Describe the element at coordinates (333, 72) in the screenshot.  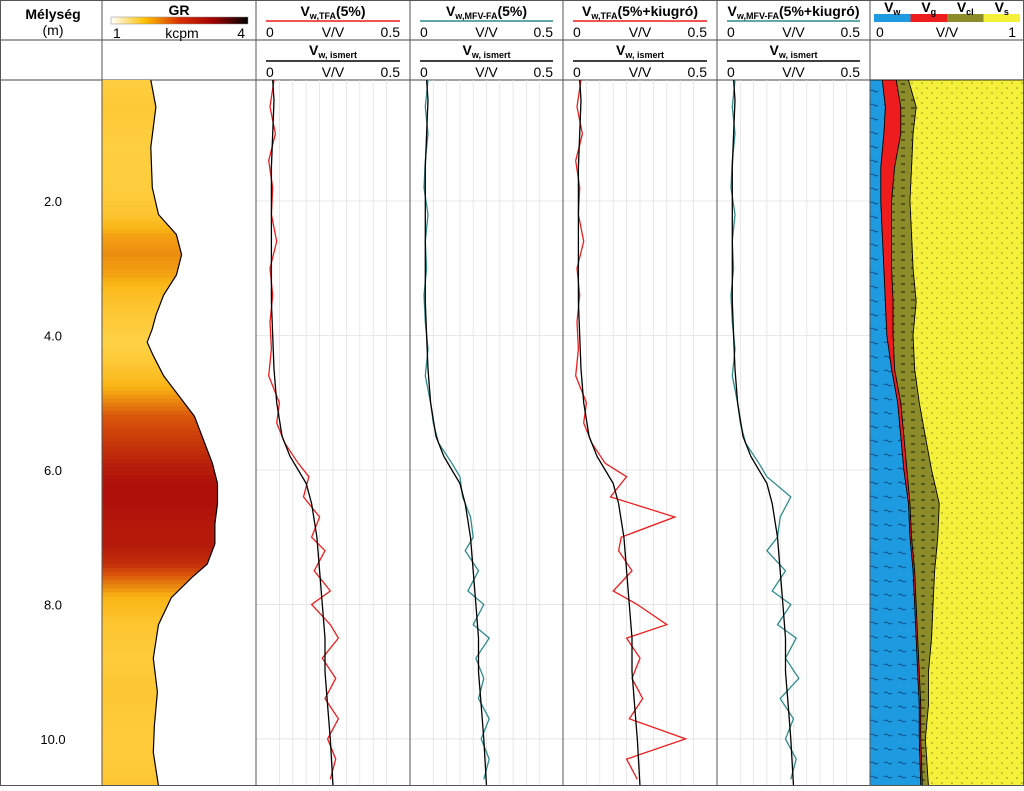
I see `vw-track-ref-scale-unit-1: V/V` at that location.